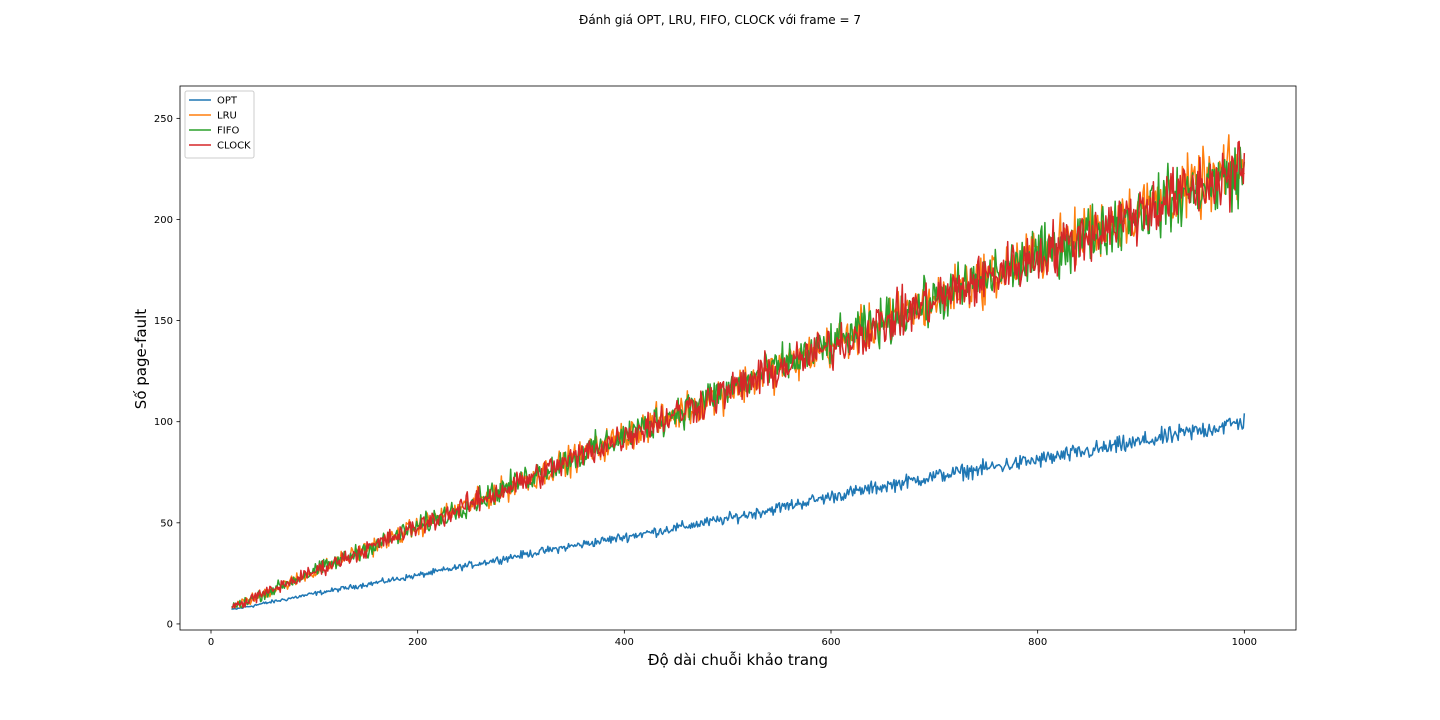 This screenshot has height=720, width=1440. I want to click on y-tick-label: 150, so click(163, 321).